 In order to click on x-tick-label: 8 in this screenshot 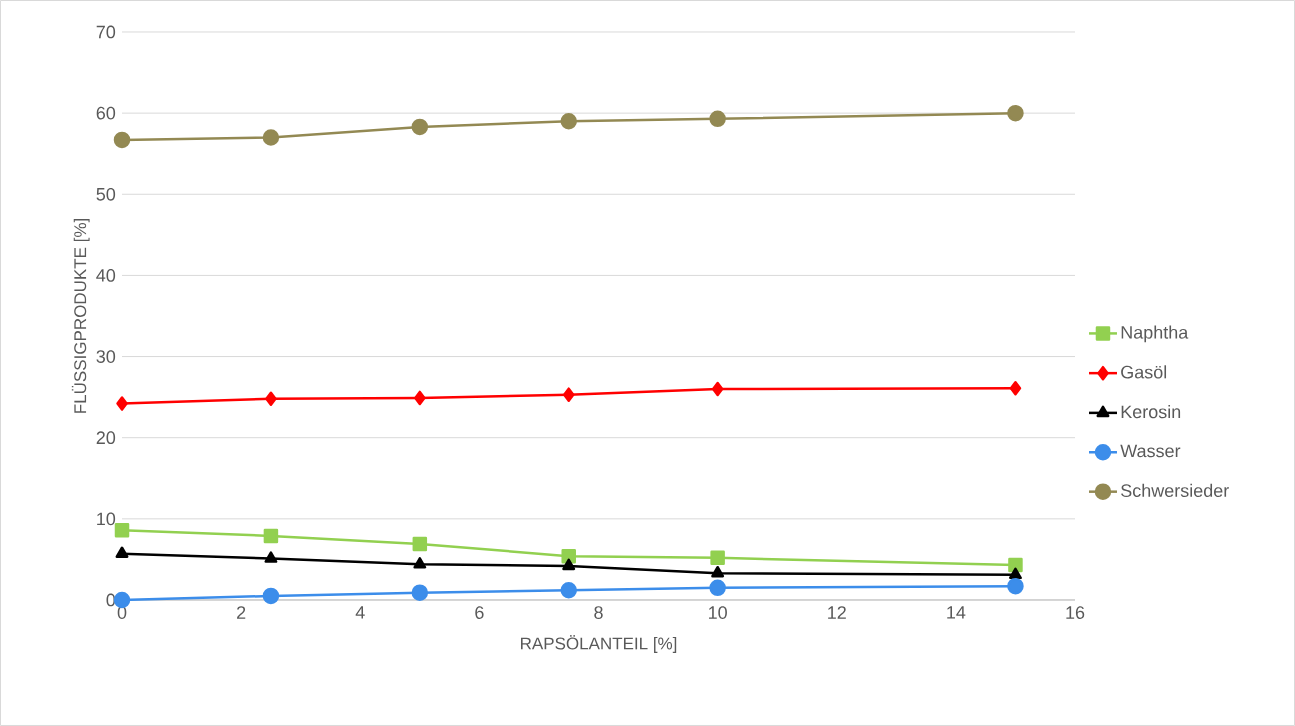, I will do `click(598, 612)`.